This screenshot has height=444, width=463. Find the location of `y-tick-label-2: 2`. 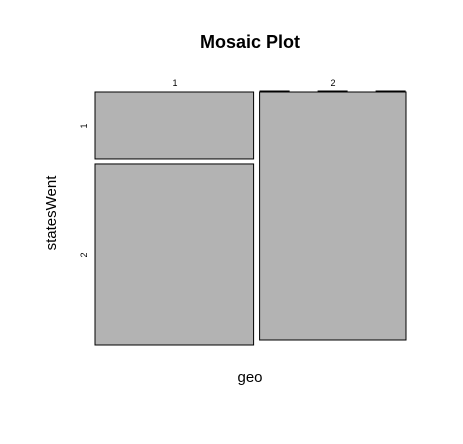

y-tick-label-2: 2 is located at coordinates (84, 254).